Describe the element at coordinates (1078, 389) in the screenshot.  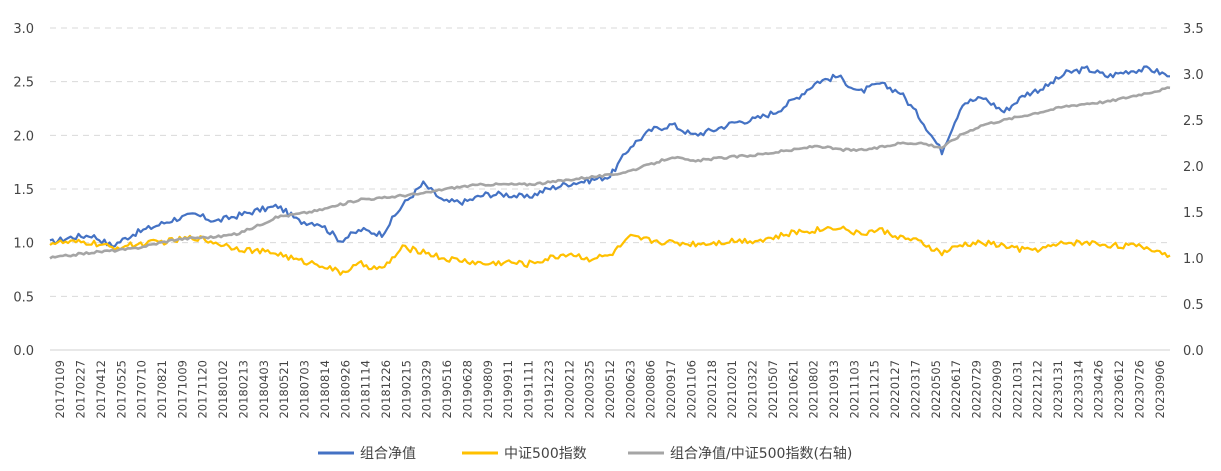
I see `x-tick-label: 20230314` at that location.